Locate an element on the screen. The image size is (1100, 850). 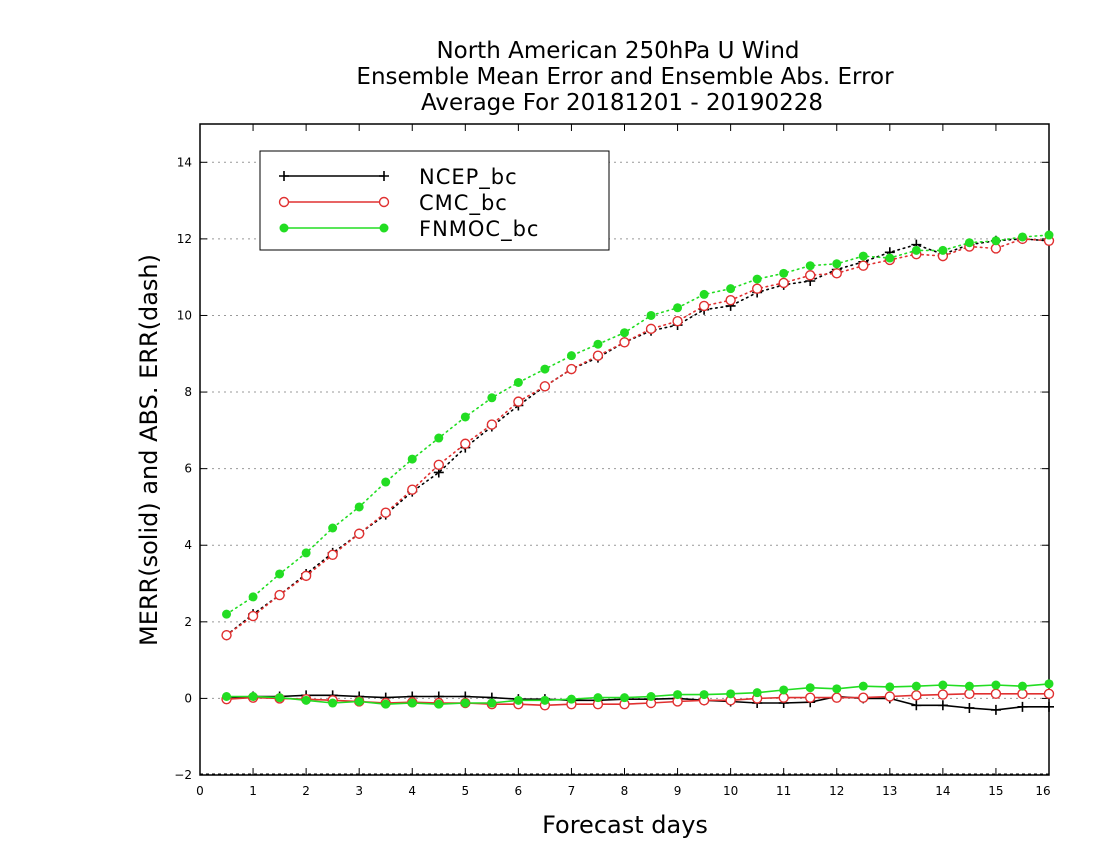
x-tick-label: 14 is located at coordinates (942, 791).